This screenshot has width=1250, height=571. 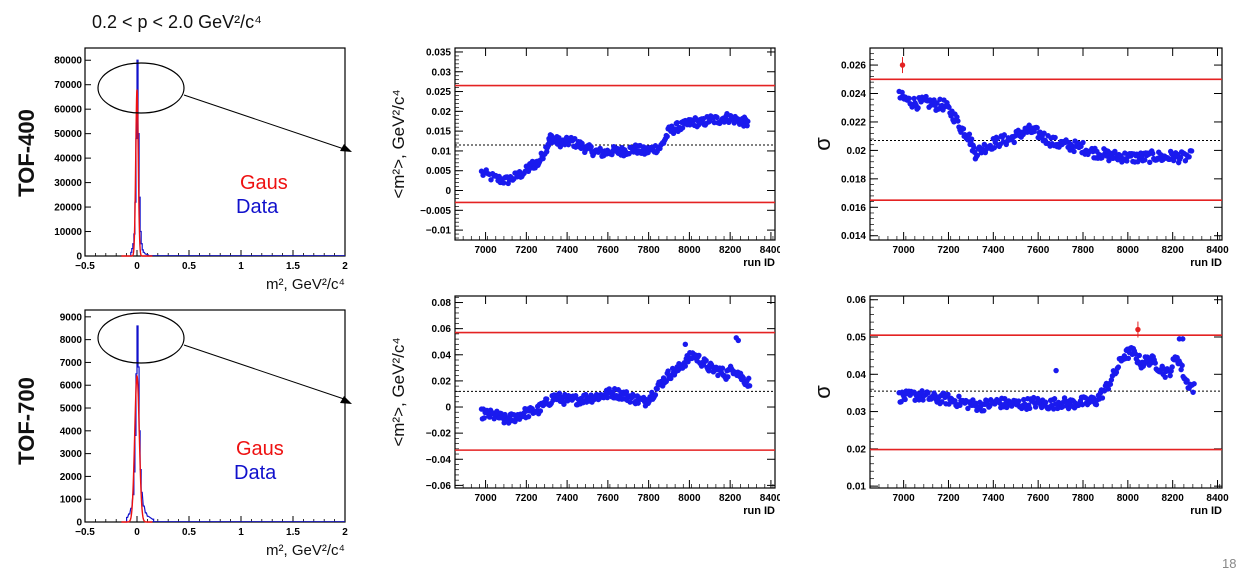 I want to click on zoom-arrowhead-tof400, so click(x=346, y=148).